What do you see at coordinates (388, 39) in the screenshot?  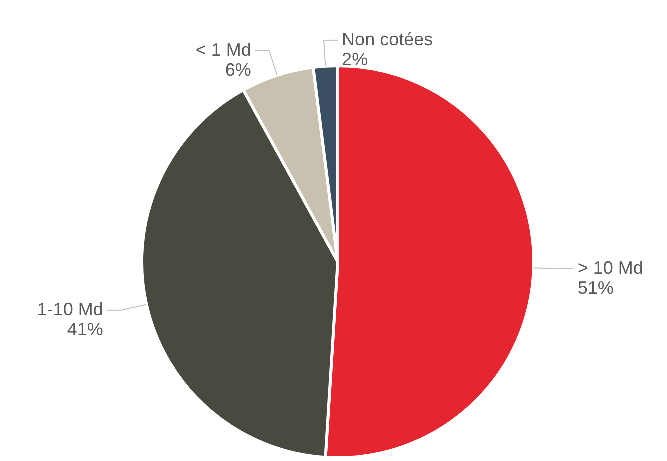 I see `slice-label: Non cotées` at bounding box center [388, 39].